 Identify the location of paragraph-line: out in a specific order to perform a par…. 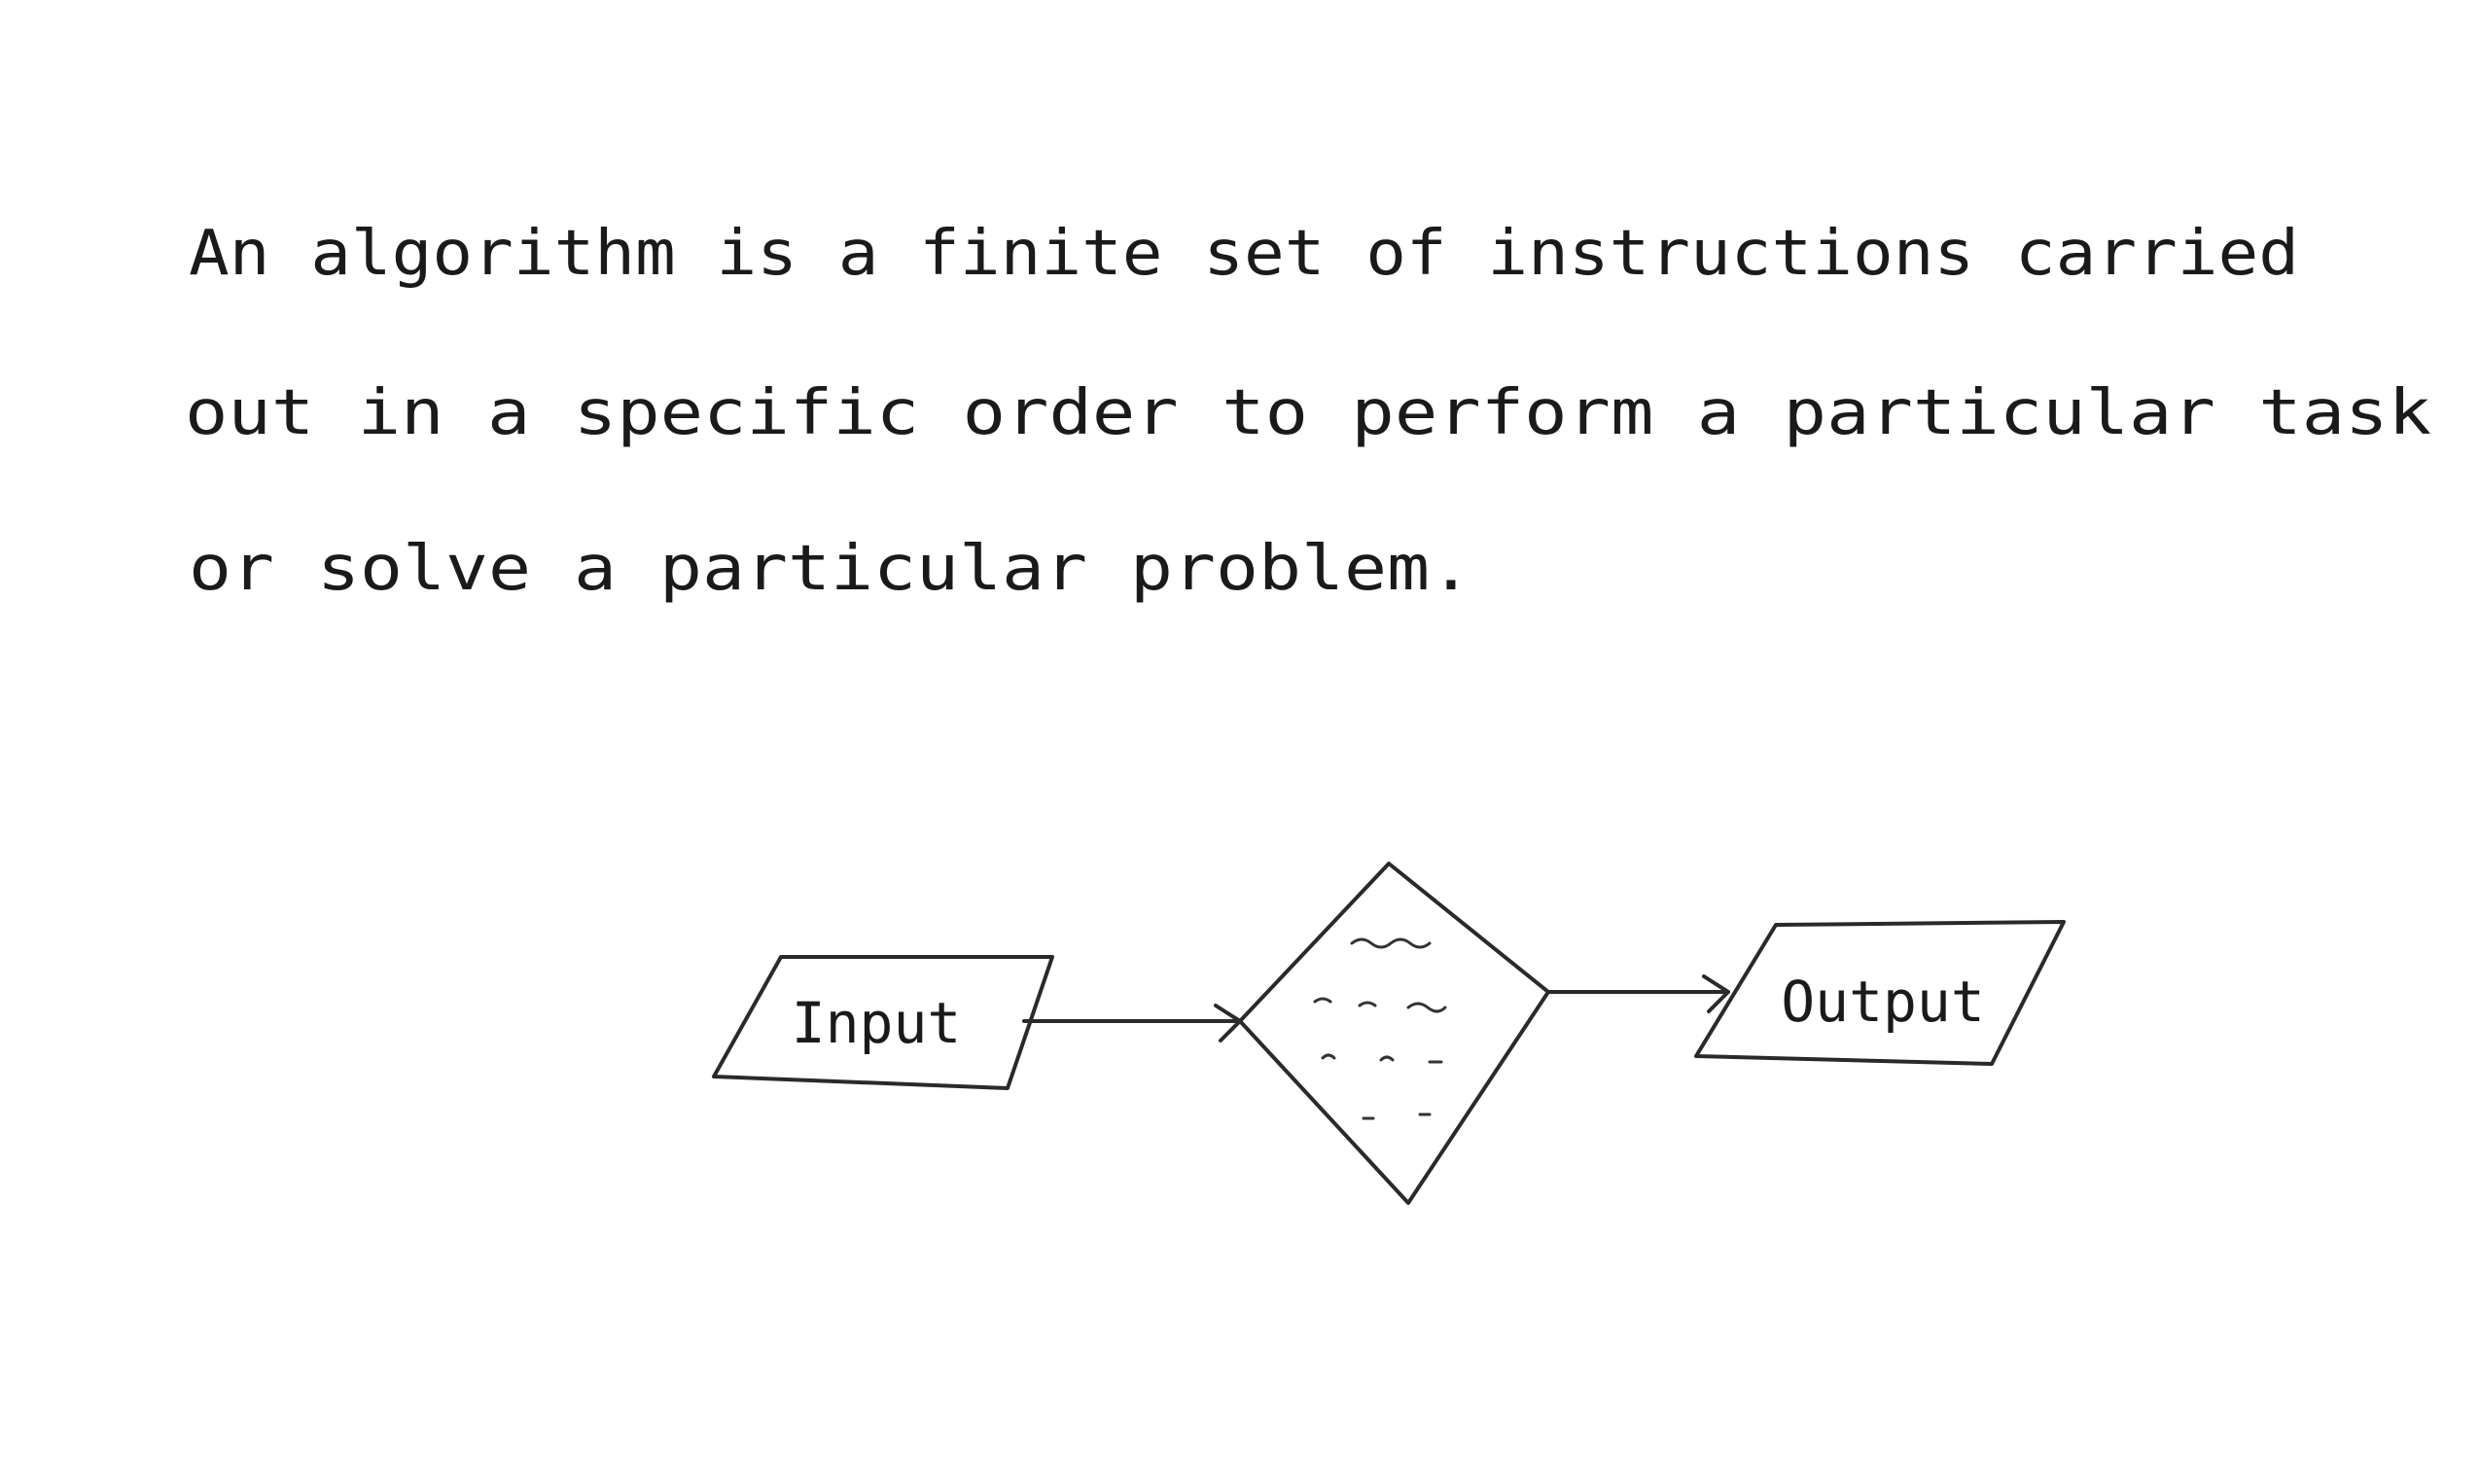
(1308, 413).